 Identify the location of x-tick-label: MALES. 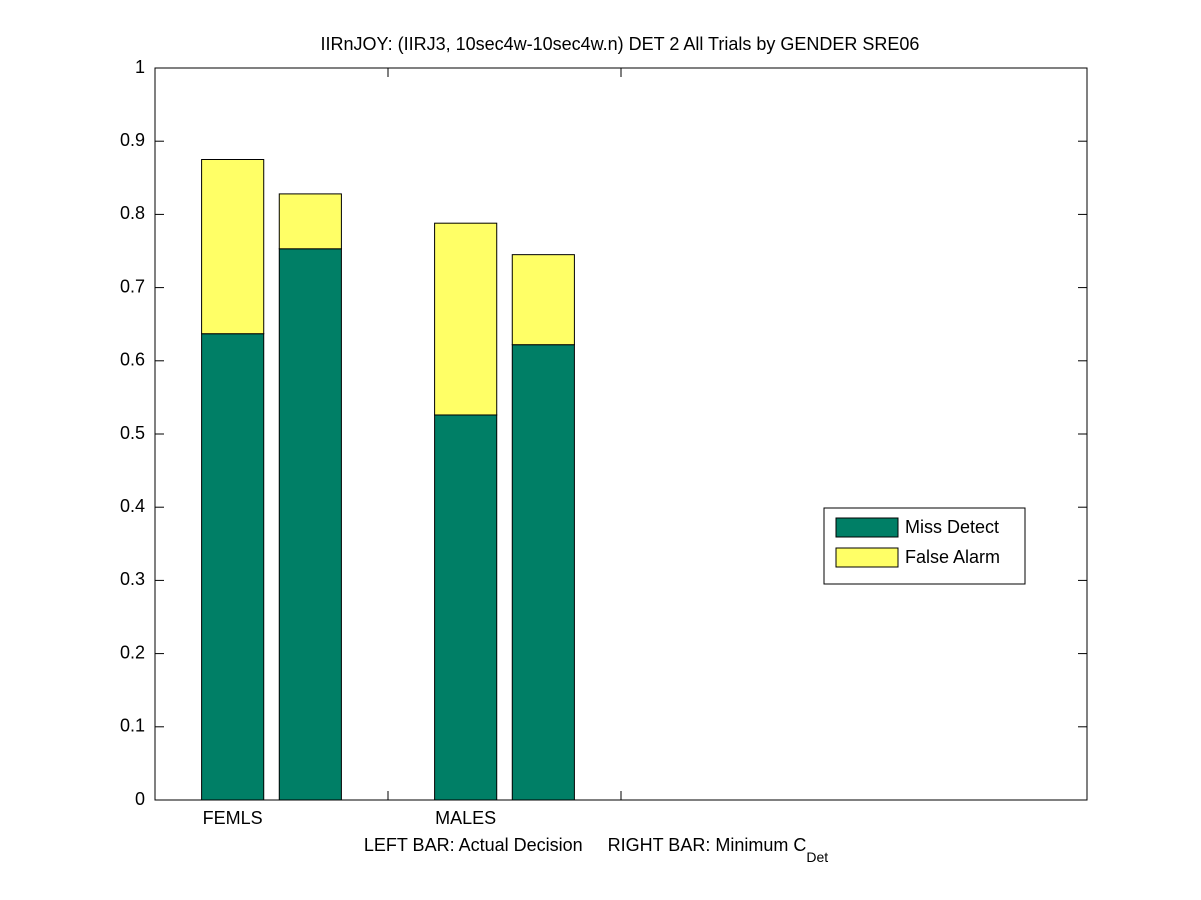
(465, 818).